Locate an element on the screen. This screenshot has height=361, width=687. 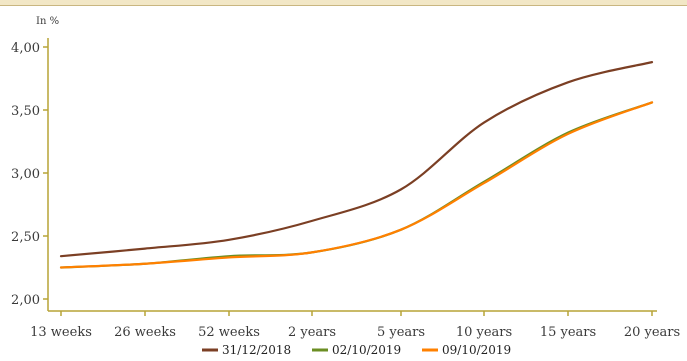
y-axis-unit-label: In % is located at coordinates (47, 21).